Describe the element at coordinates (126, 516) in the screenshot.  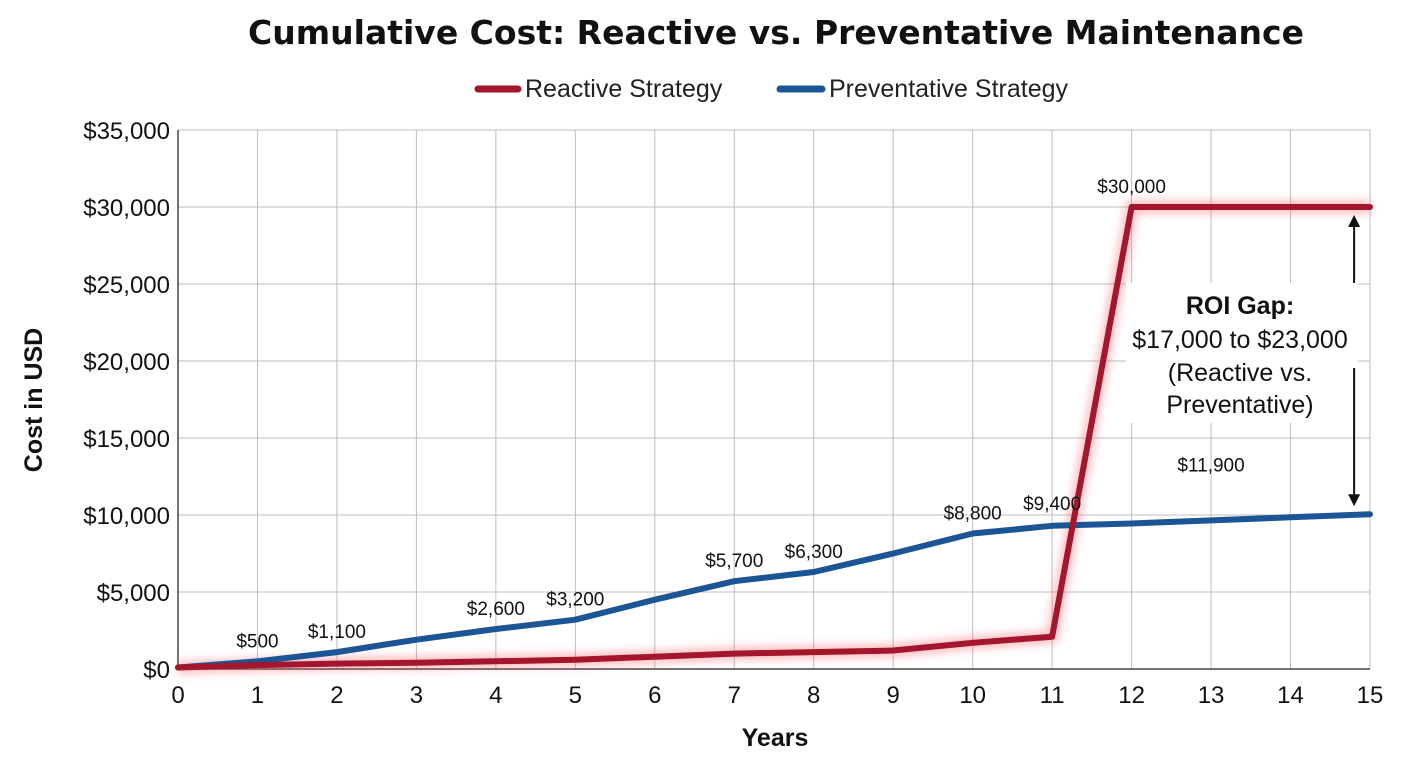
I see `y-tick-label: $10,000` at that location.